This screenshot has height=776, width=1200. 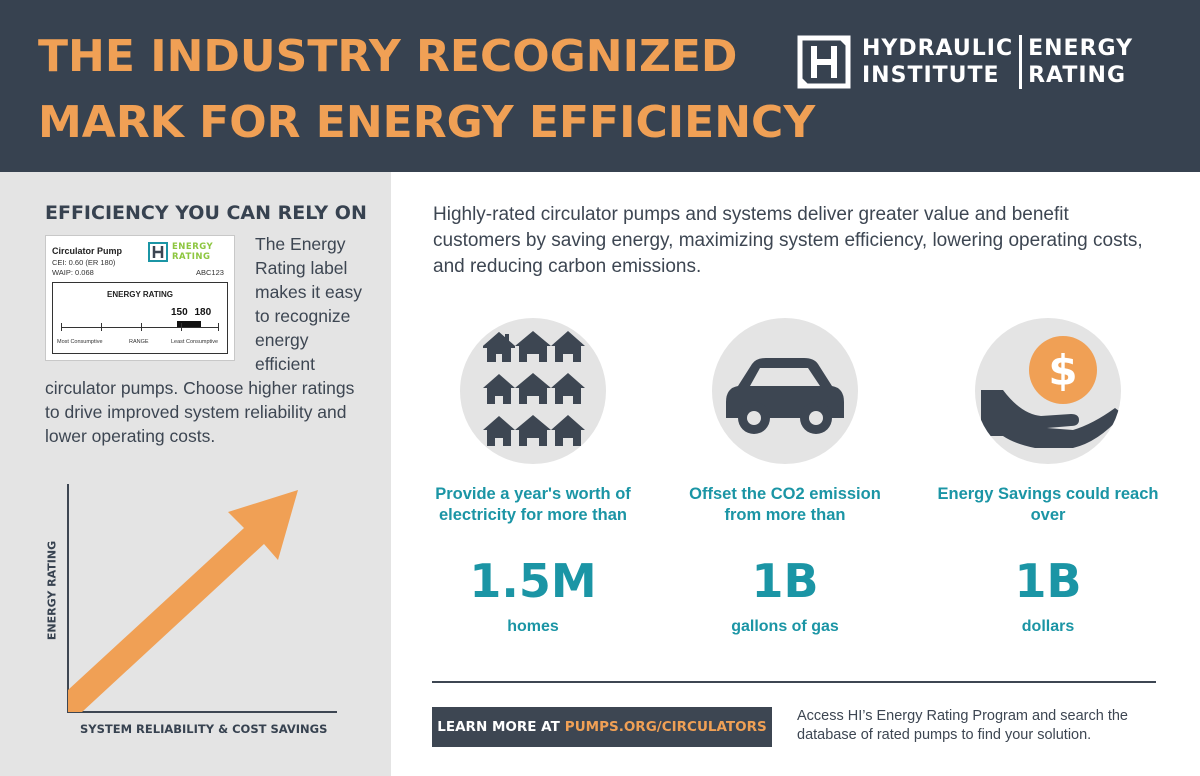 What do you see at coordinates (533, 626) in the screenshot?
I see `stat-homes-unit: homes` at bounding box center [533, 626].